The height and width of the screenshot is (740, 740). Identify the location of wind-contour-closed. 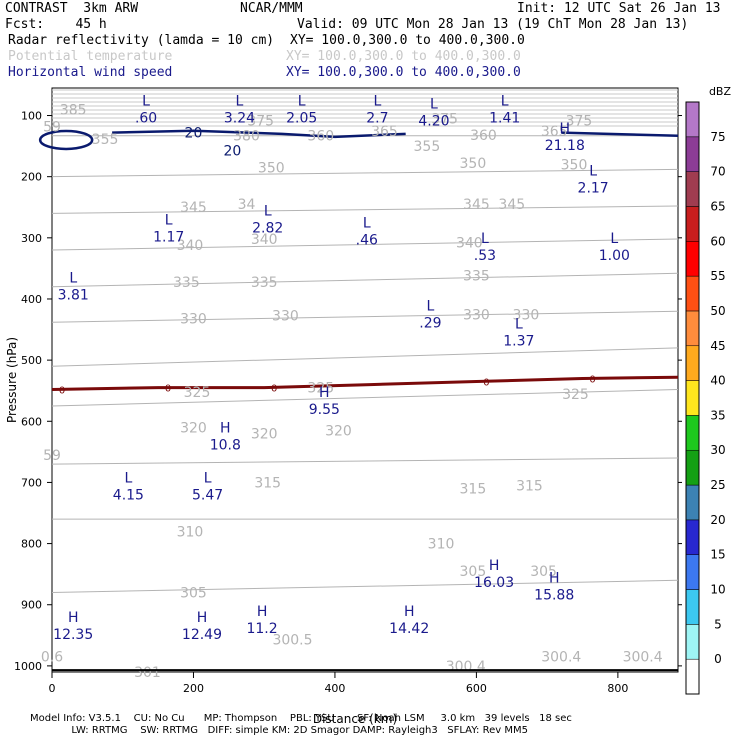
(66, 140).